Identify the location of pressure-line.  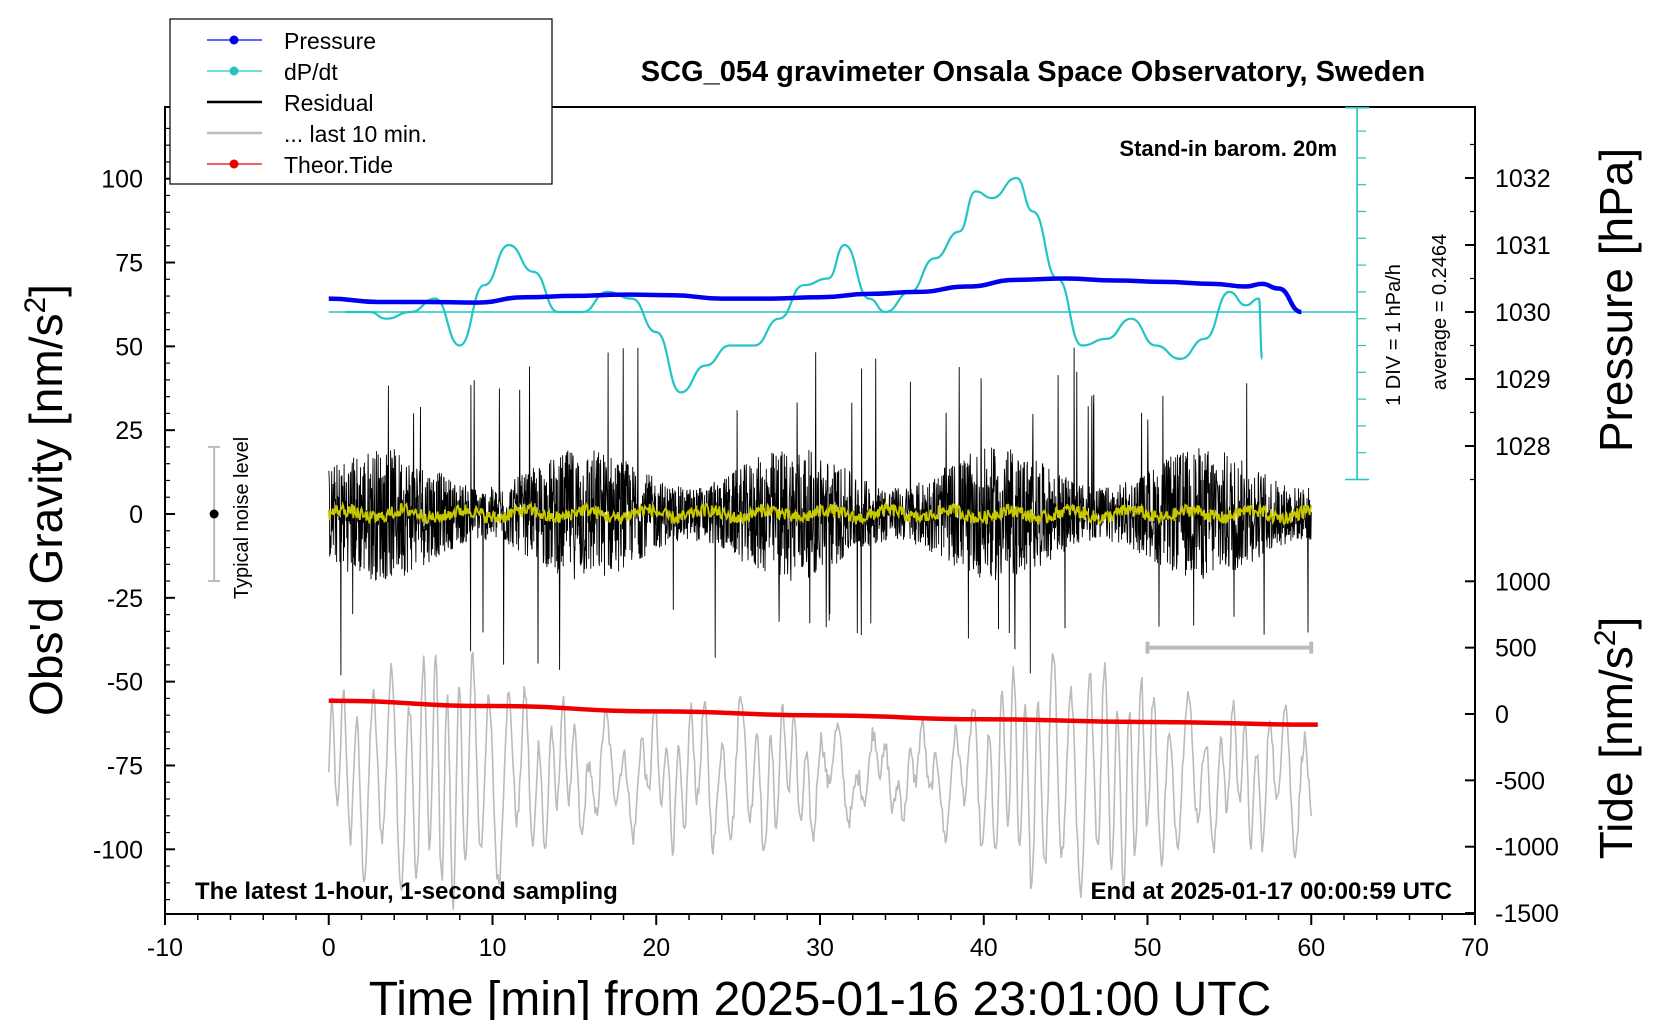
(815, 295).